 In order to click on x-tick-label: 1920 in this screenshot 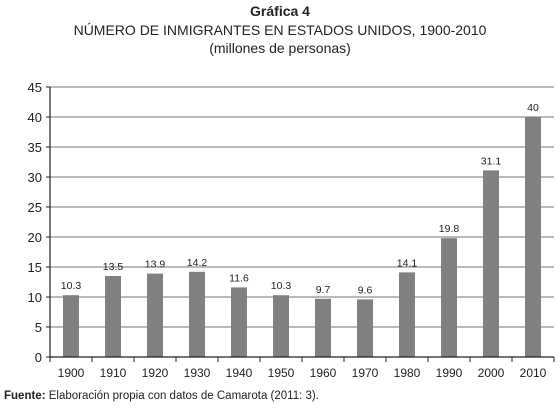, I will do `click(155, 373)`.